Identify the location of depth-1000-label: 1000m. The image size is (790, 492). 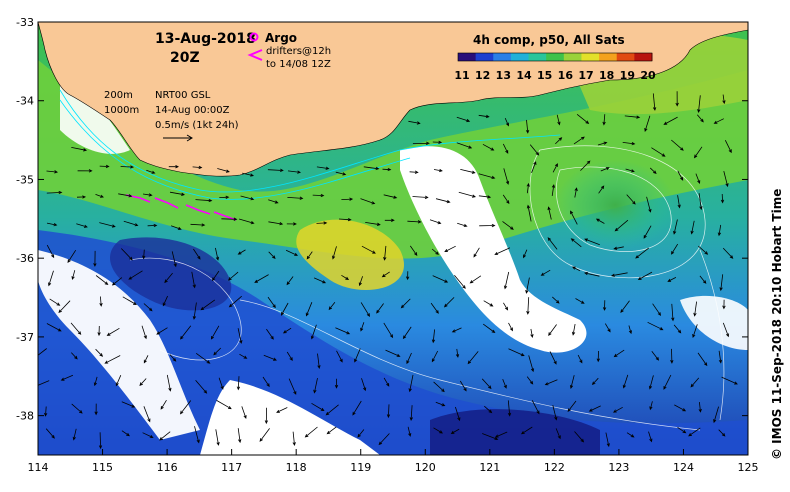
(121, 110).